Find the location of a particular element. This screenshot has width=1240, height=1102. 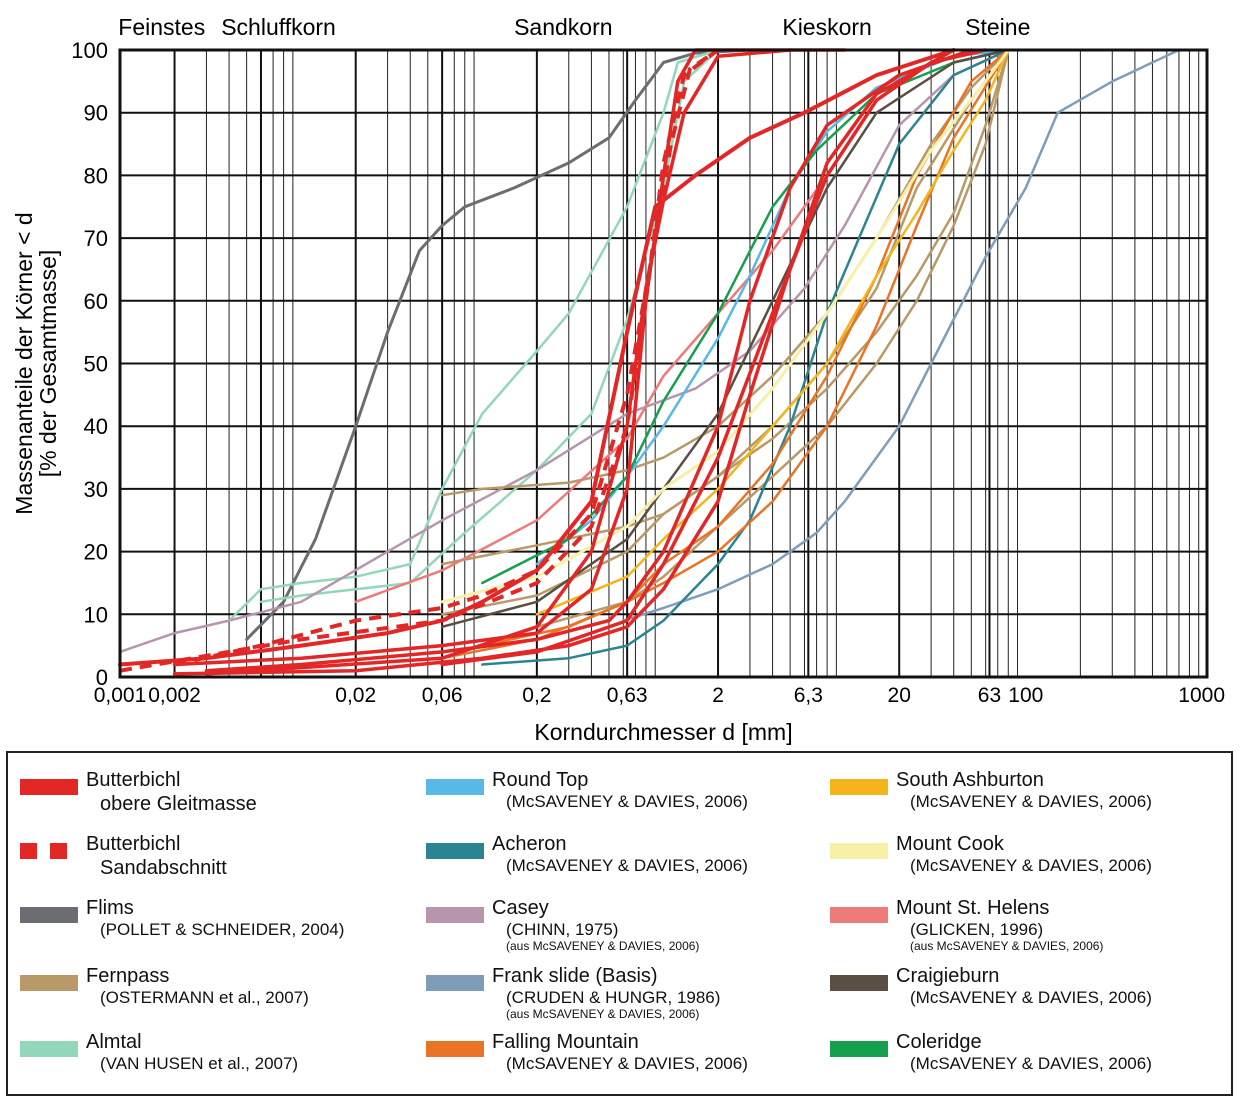

y-tick-label: 20 is located at coordinates (96, 552).